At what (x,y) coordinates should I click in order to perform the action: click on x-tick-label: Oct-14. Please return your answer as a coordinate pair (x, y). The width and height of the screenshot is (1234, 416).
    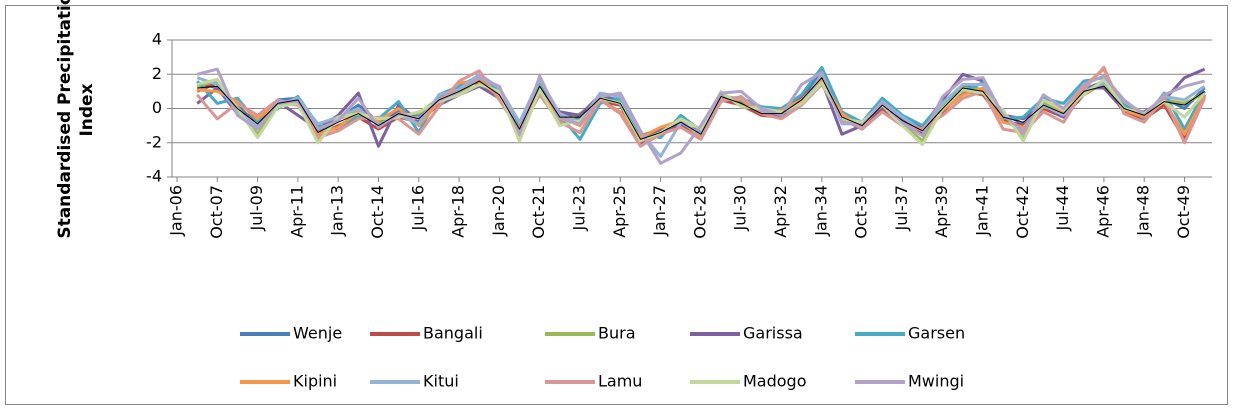
    Looking at the image, I should click on (377, 212).